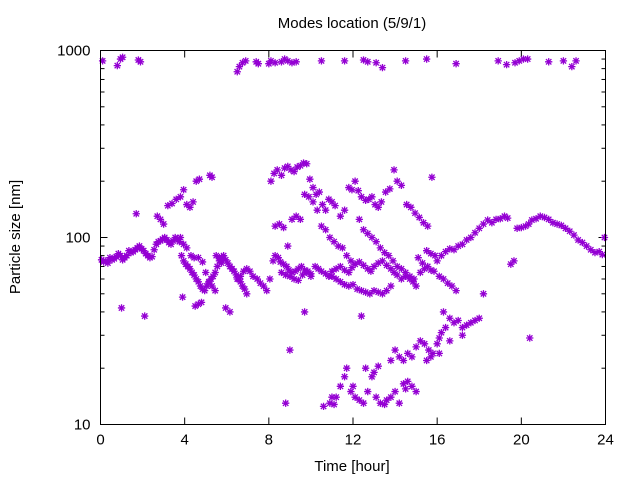 Image resolution: width=640 pixels, height=480 pixels. What do you see at coordinates (73, 51) in the screenshot?
I see `y-tick-label: 1000` at bounding box center [73, 51].